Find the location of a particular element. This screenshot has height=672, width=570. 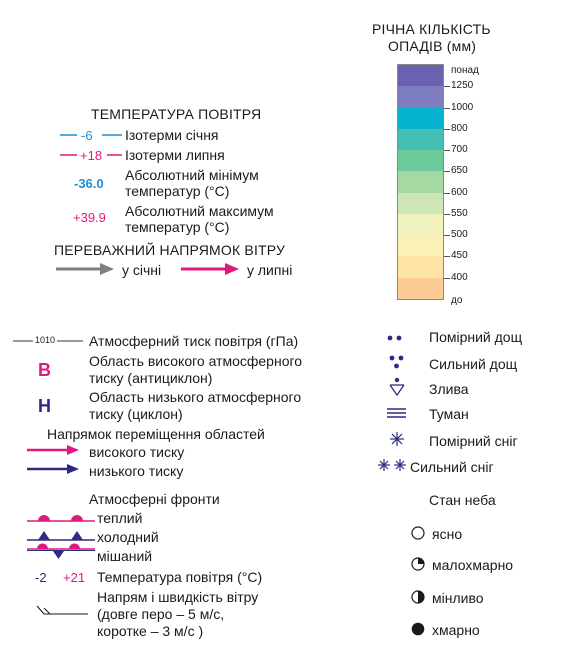

mixed-front-label: мішаний is located at coordinates (125, 556).